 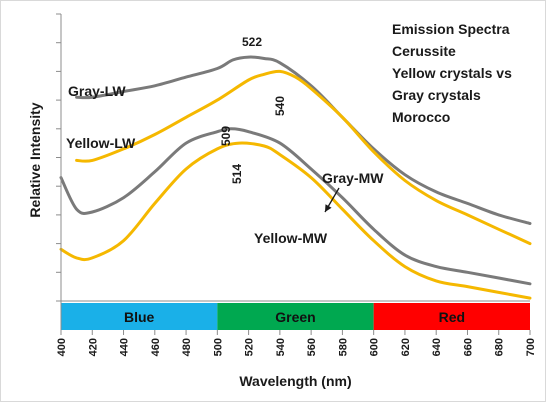 I want to click on band-label-red: Red, so click(x=452, y=317).